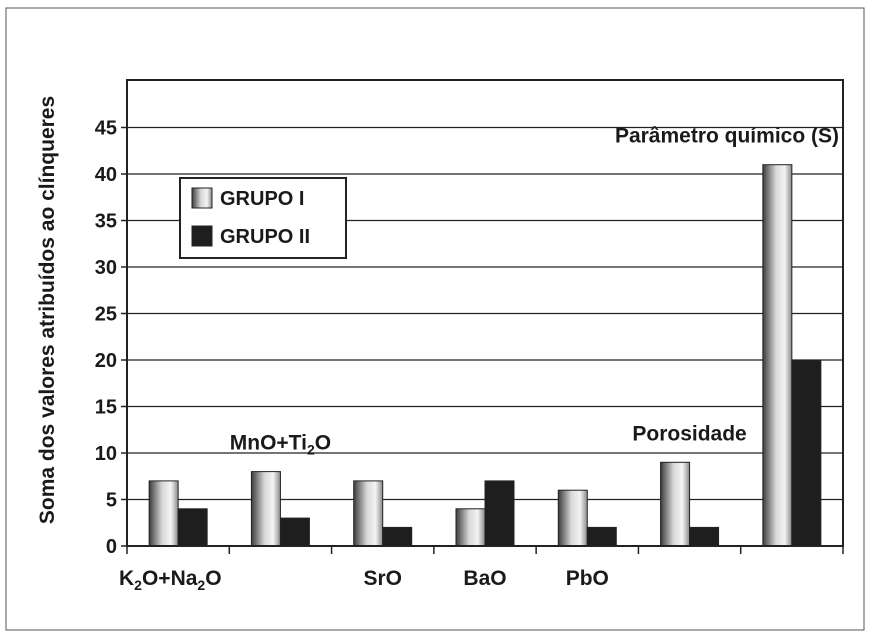 Image resolution: width=870 pixels, height=641 pixels. What do you see at coordinates (106, 408) in the screenshot?
I see `y-tick-label: 15` at bounding box center [106, 408].